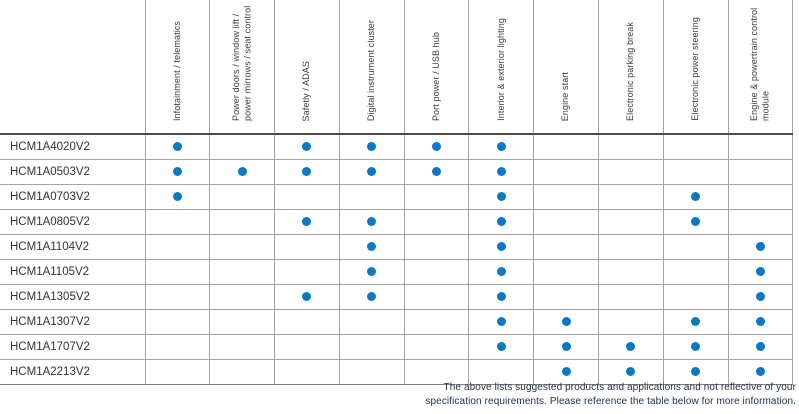 The width and height of the screenshot is (799, 414). What do you see at coordinates (397, 347) in the screenshot?
I see `table-row: HCM1A1707V2` at bounding box center [397, 347].